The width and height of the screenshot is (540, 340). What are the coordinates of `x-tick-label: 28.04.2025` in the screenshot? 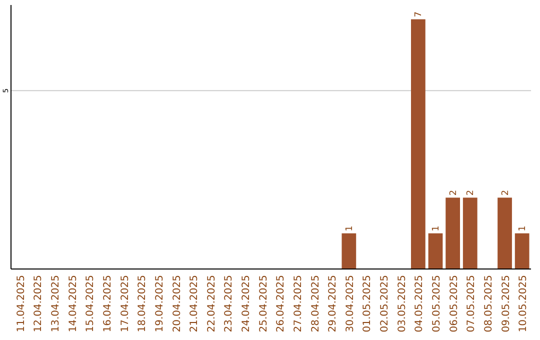 It's located at (316, 303).